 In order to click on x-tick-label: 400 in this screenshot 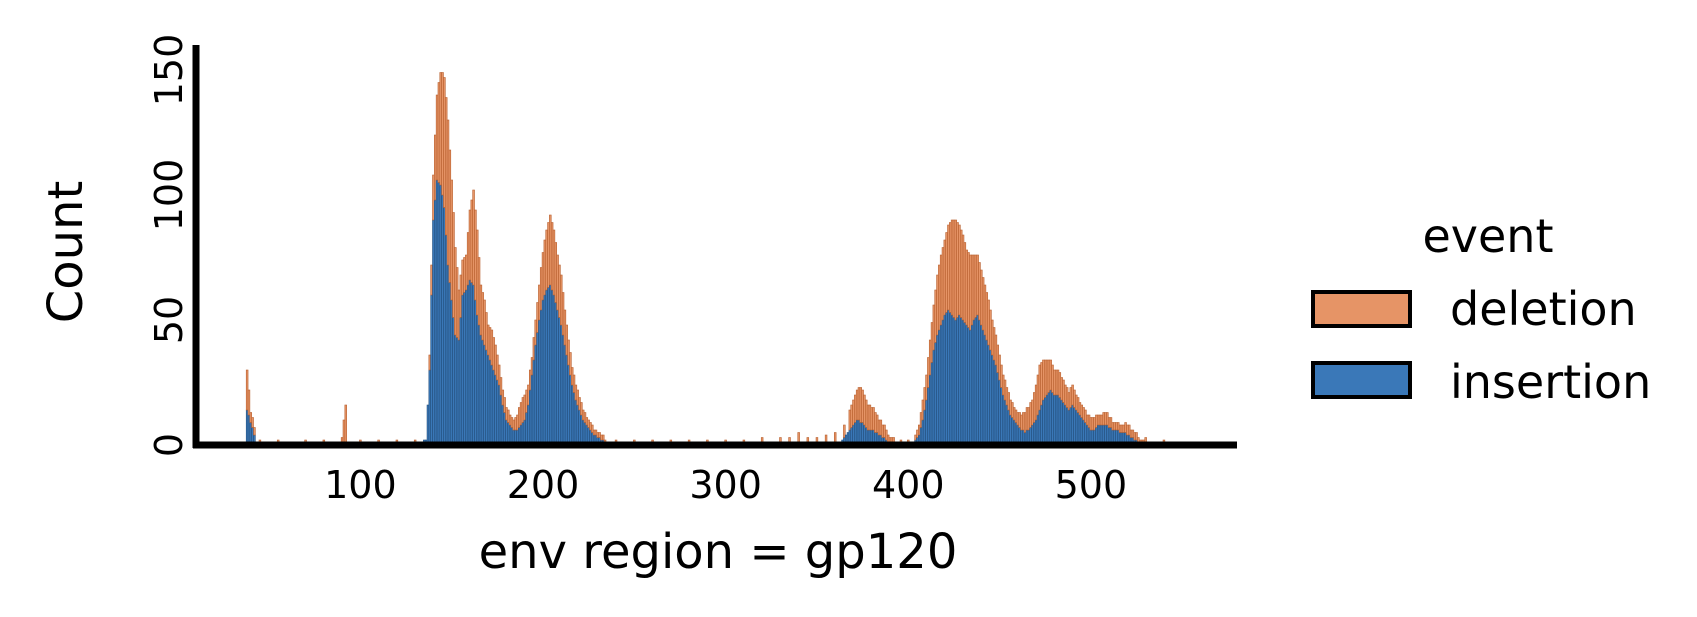, I will do `click(908, 485)`.